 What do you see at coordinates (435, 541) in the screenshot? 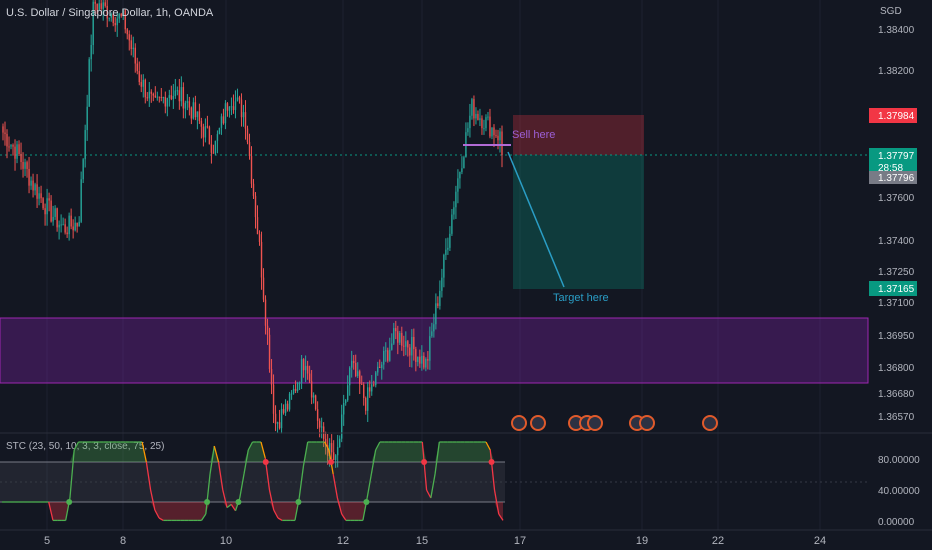
I see `time-axis: 5 8 10 12 15 17 19 22 24` at bounding box center [435, 541].